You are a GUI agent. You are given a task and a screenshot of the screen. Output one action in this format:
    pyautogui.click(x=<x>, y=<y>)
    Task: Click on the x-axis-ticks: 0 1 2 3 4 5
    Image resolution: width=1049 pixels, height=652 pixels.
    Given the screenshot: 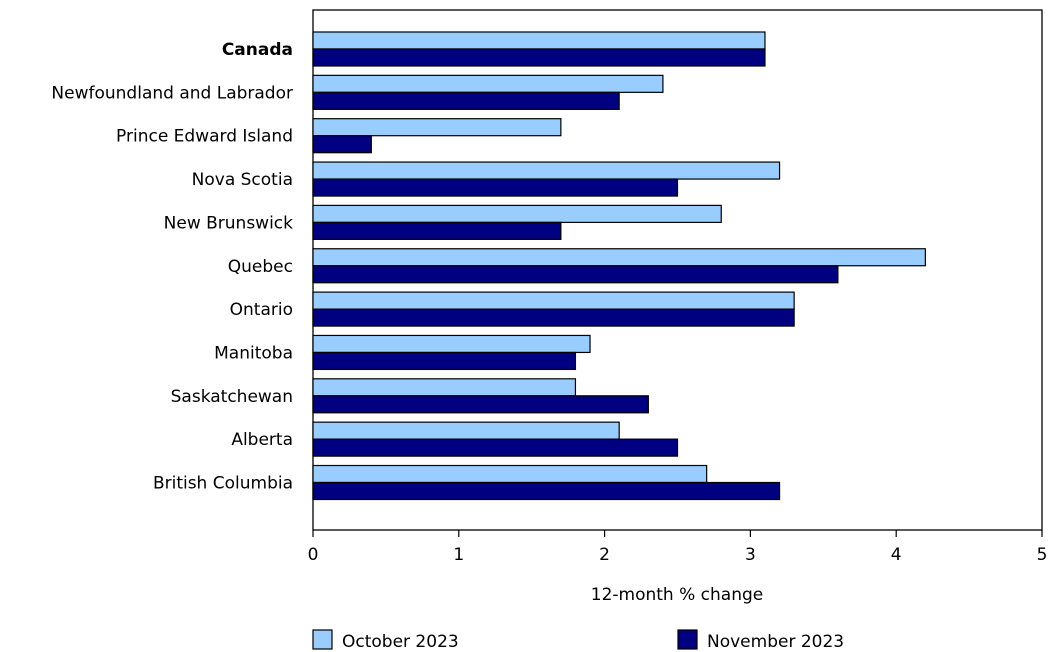 What is the action you would take?
    pyautogui.click(x=678, y=547)
    